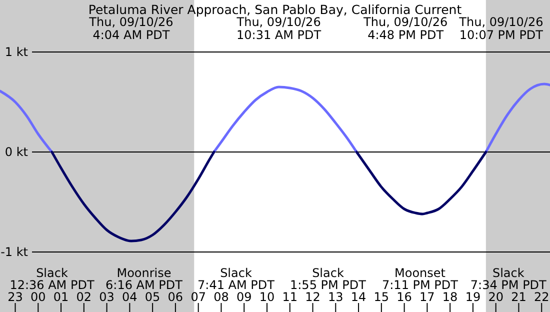 The image size is (550, 312). What do you see at coordinates (450, 297) in the screenshot?
I see `x-tick-label: 18` at bounding box center [450, 297].